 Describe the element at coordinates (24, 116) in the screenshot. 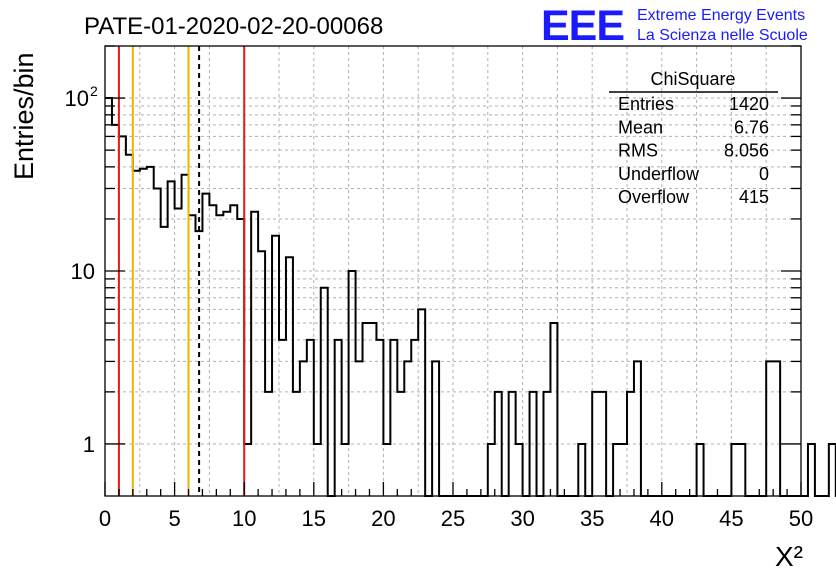

I see `y-axis-label: Entries/bin` at that location.